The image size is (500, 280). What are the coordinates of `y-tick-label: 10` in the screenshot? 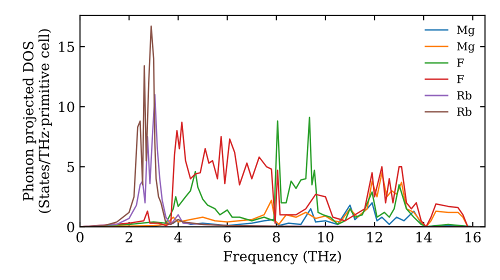 It's located at (66, 107).